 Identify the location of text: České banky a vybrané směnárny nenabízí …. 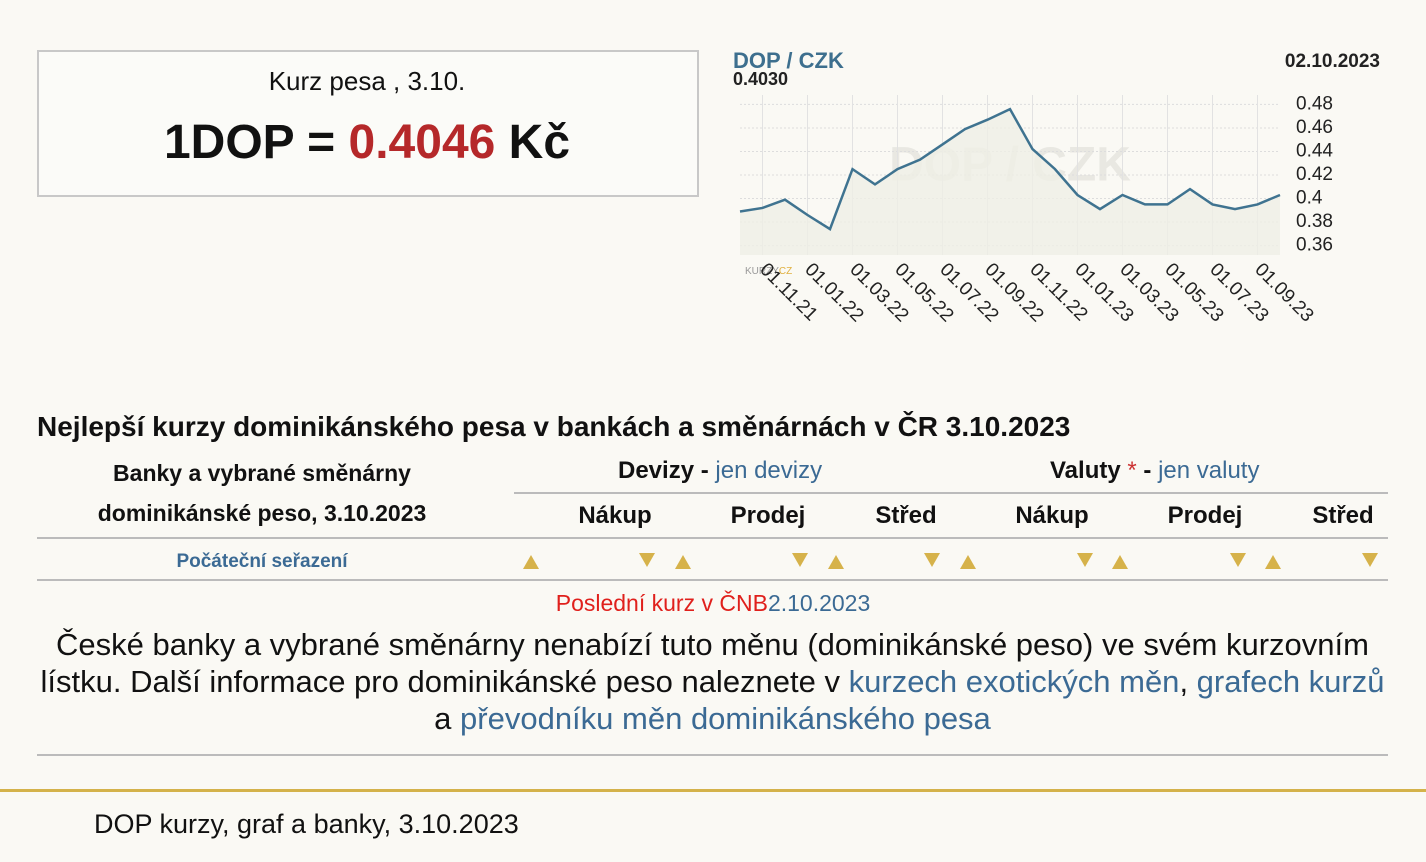
(704, 663).